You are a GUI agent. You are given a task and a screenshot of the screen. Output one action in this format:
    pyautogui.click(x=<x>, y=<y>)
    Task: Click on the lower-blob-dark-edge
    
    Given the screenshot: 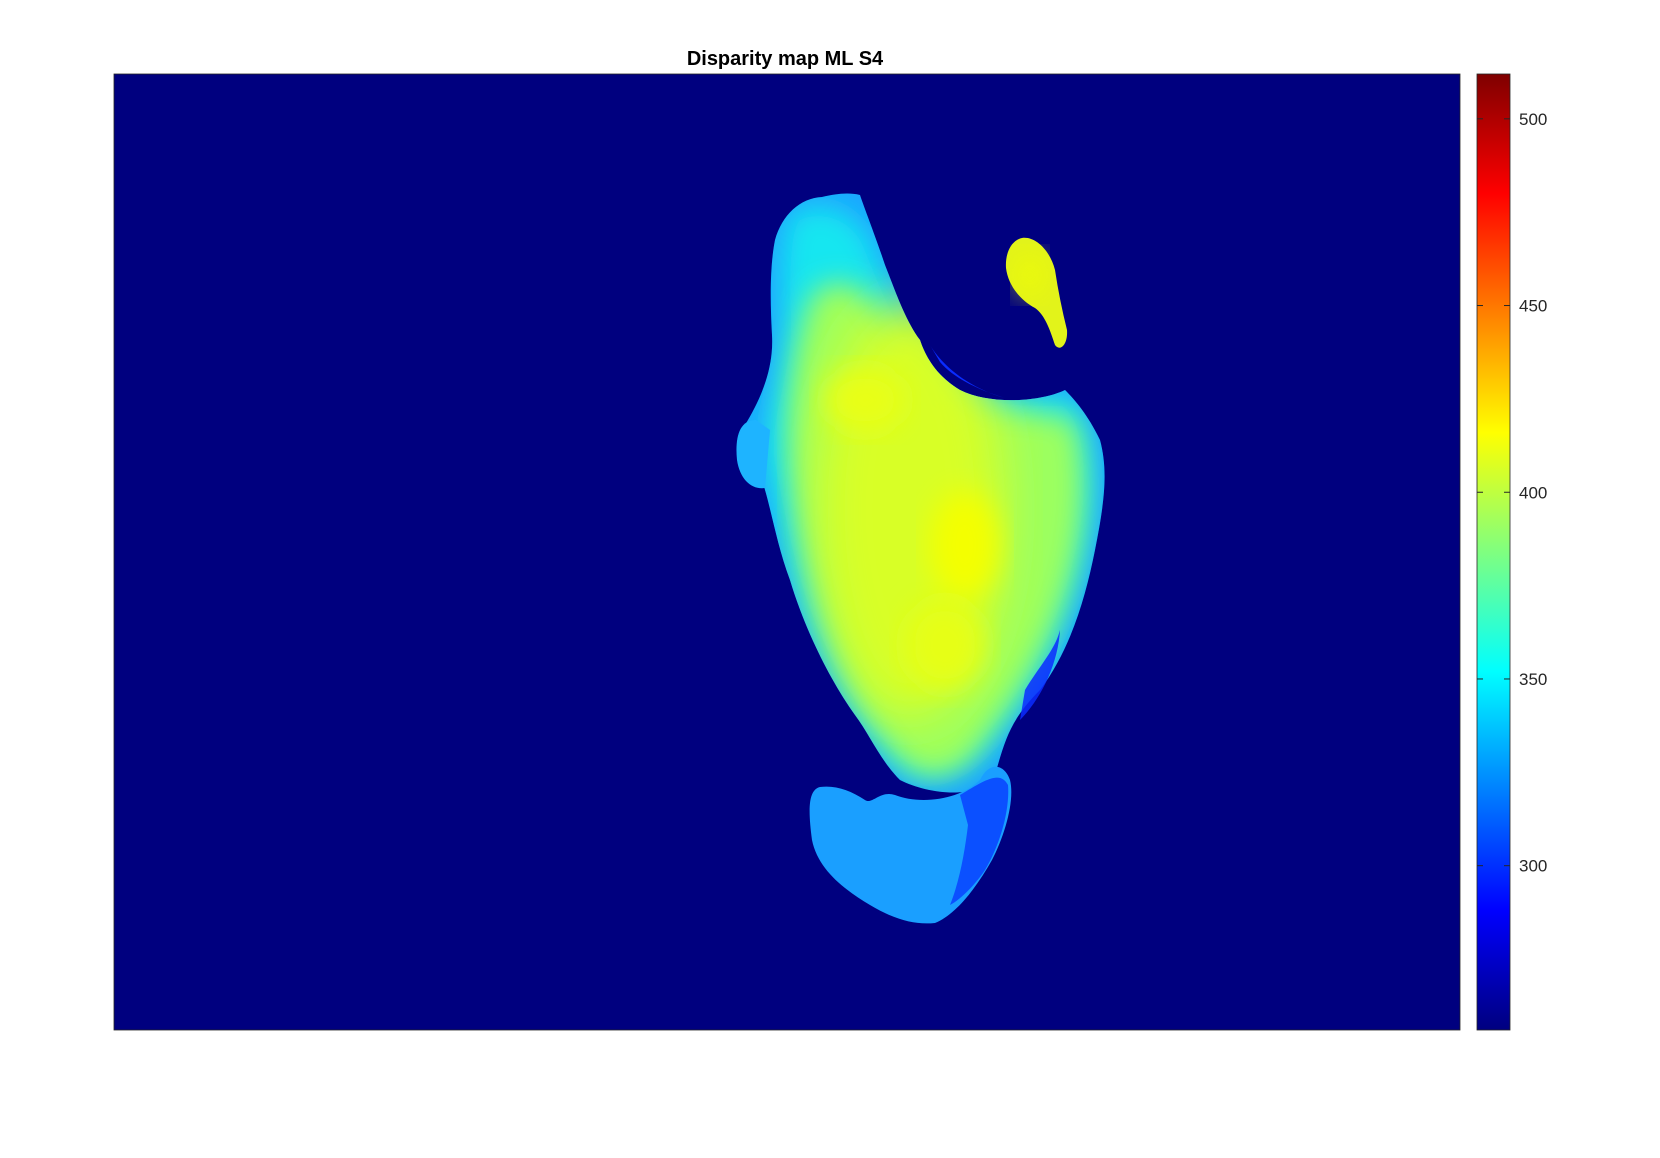 What is the action you would take?
    pyautogui.click(x=979, y=841)
    